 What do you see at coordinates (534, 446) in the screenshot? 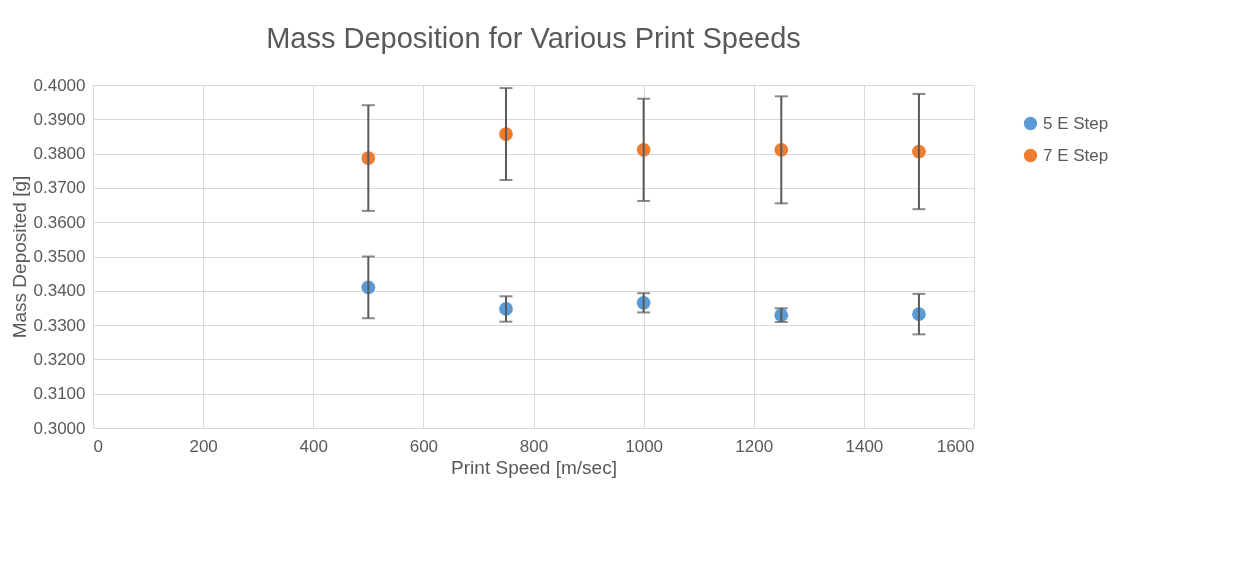
I see `x-tick-label: 800` at bounding box center [534, 446].